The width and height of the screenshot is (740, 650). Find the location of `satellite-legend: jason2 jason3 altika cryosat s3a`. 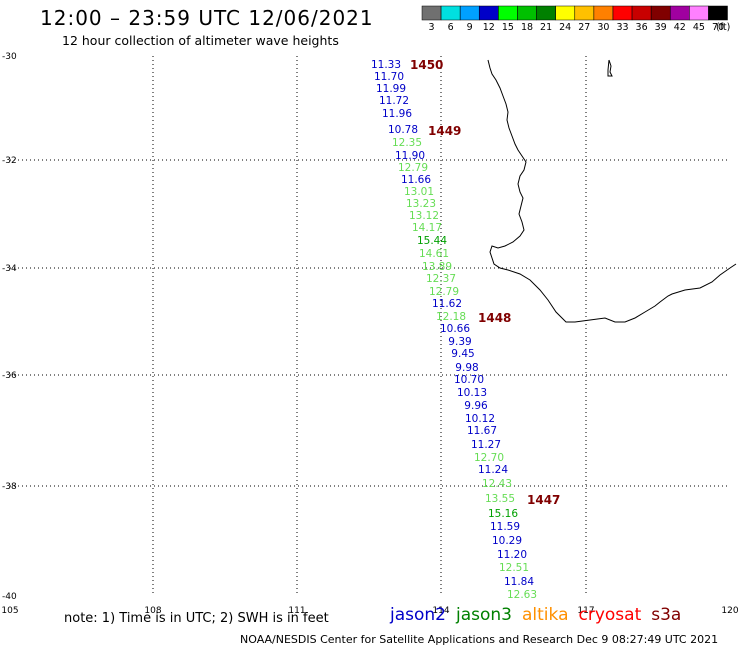

satellite-legend: jason2 jason3 altika cryosat s3a is located at coordinates (540, 615).